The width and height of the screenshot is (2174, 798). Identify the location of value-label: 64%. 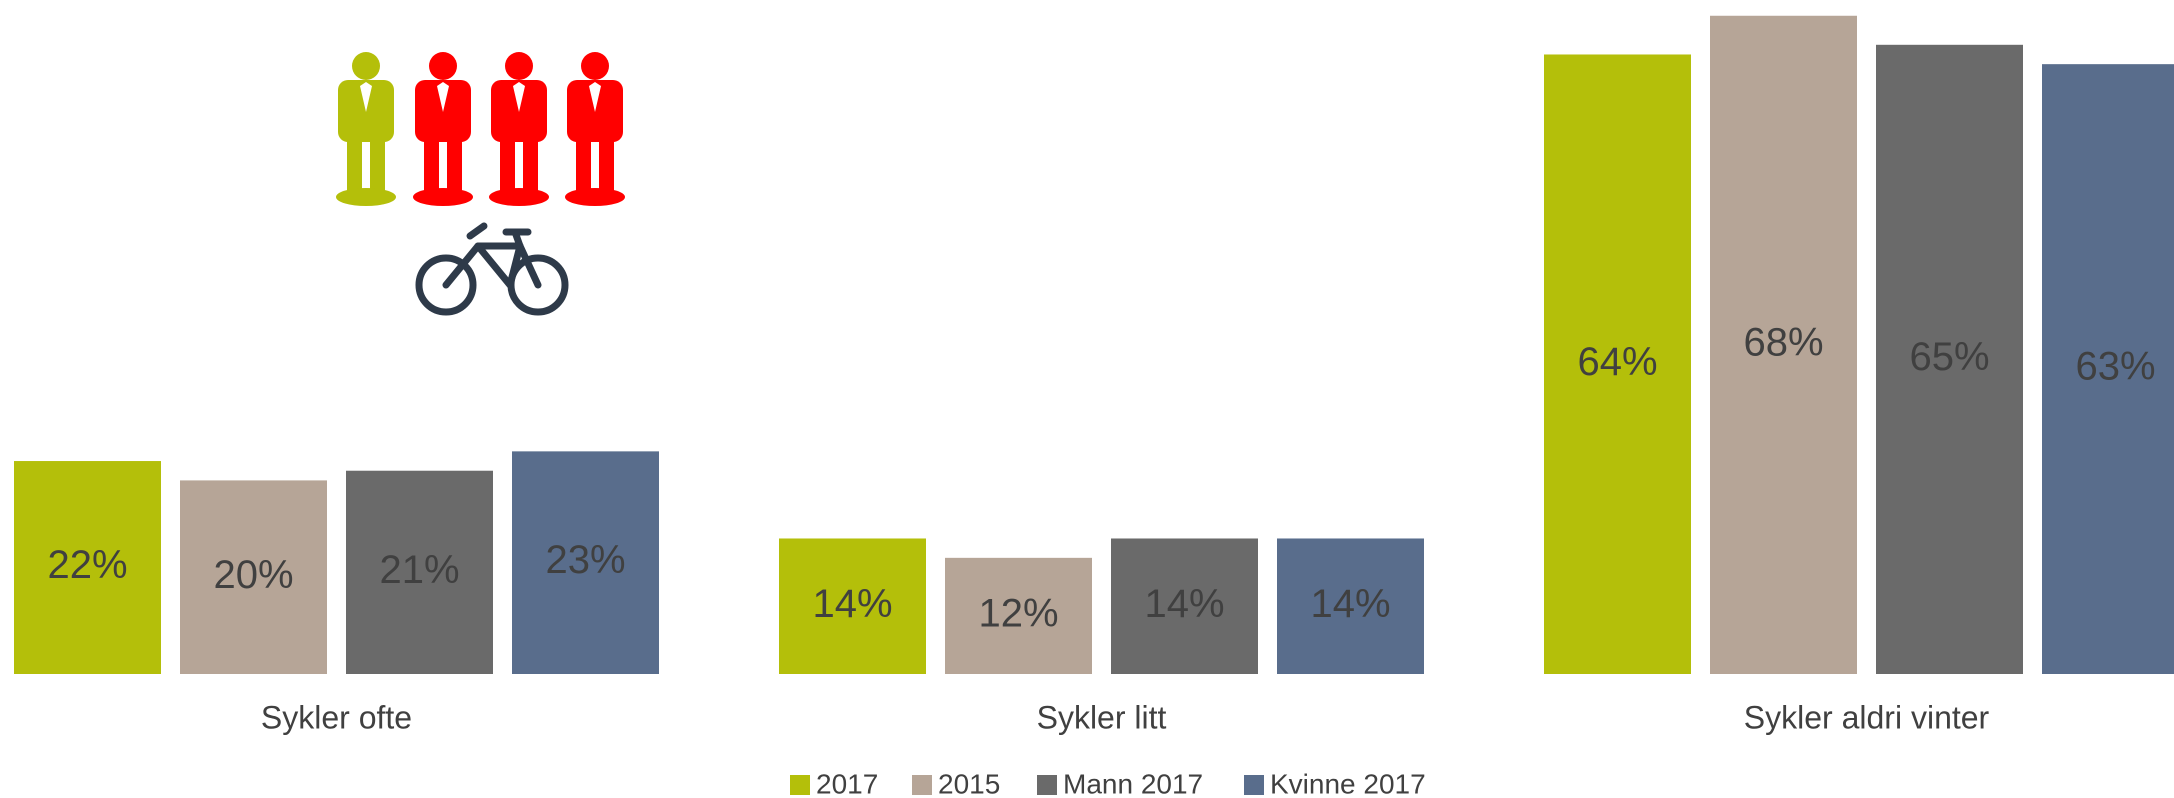
(1617, 362).